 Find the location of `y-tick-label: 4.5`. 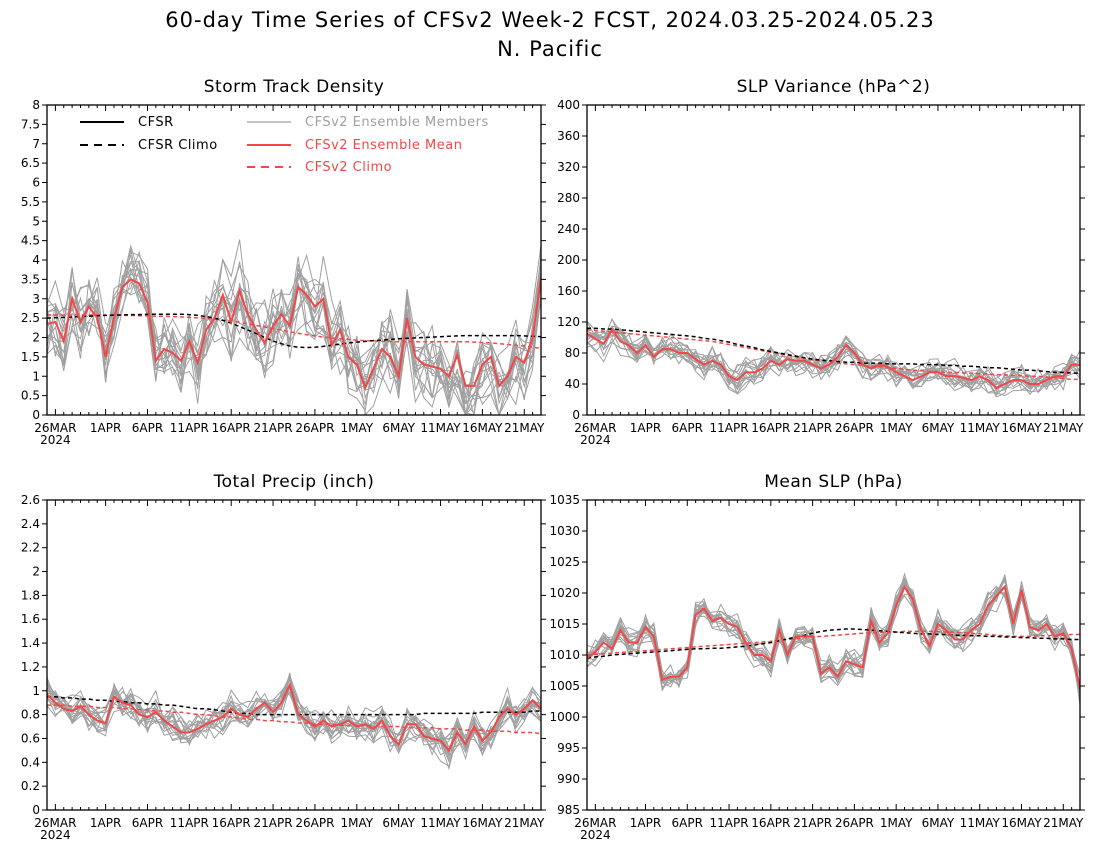

y-tick-label: 4.5 is located at coordinates (30, 241).